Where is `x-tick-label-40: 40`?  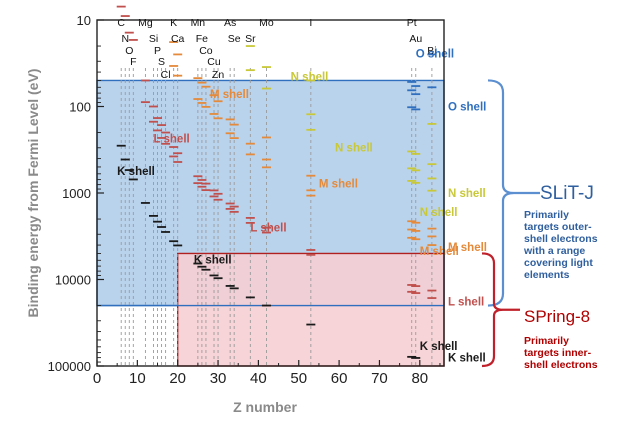 x-tick-label-40: 40 is located at coordinates (258, 378).